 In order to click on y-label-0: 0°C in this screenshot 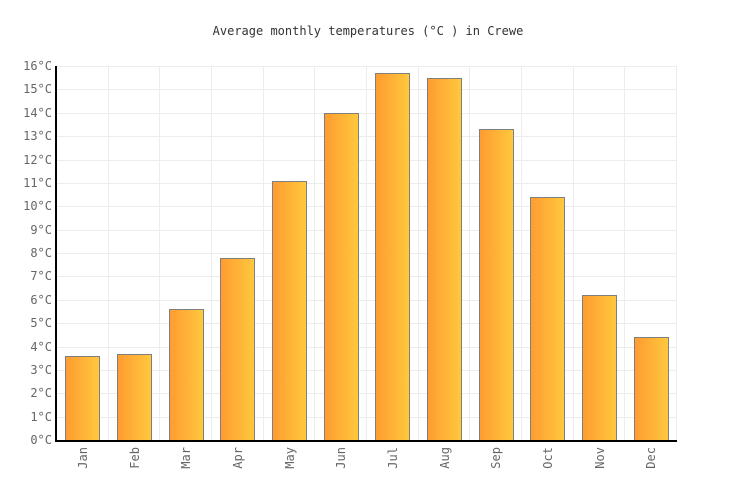, I will do `click(41, 440)`.